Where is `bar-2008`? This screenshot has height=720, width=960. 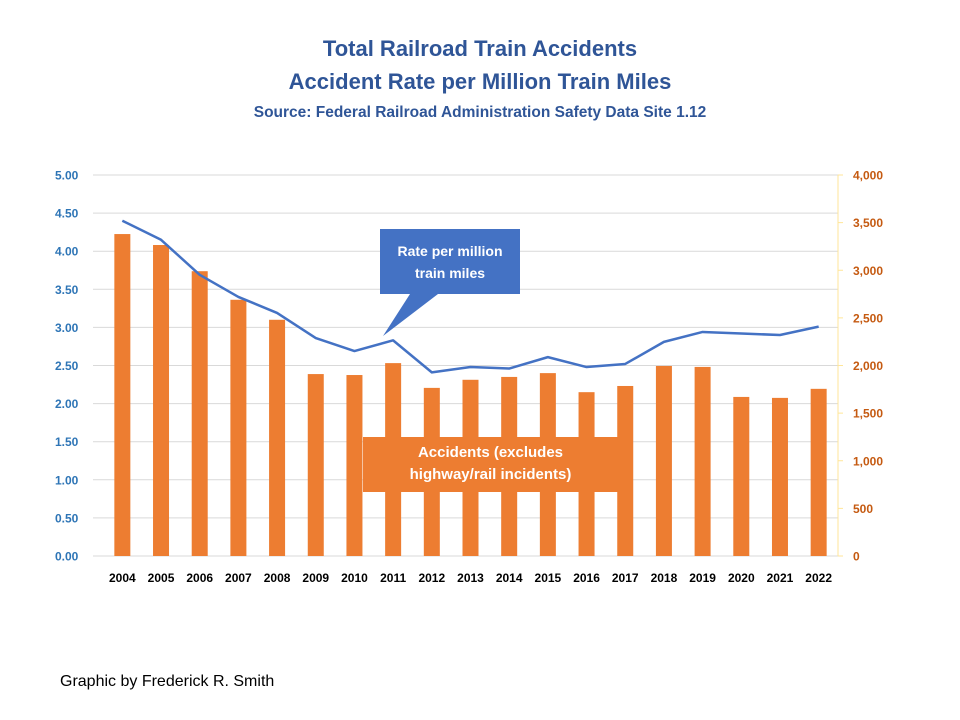
bar-2008 is located at coordinates (277, 437).